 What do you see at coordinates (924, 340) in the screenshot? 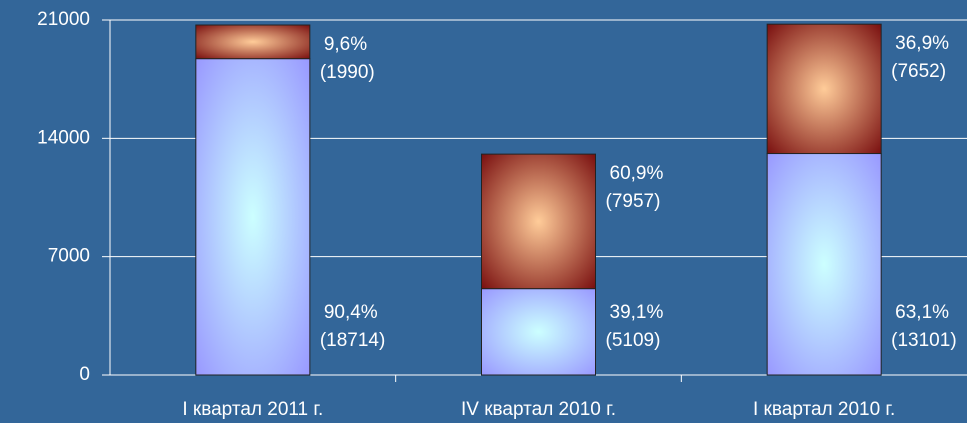
I see `data-label-value: (13101)` at bounding box center [924, 340].